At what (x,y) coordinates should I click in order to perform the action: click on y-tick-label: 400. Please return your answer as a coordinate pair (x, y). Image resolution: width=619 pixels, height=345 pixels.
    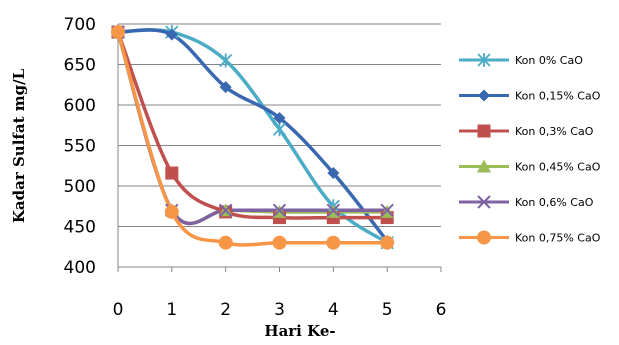
    Looking at the image, I should click on (80, 268).